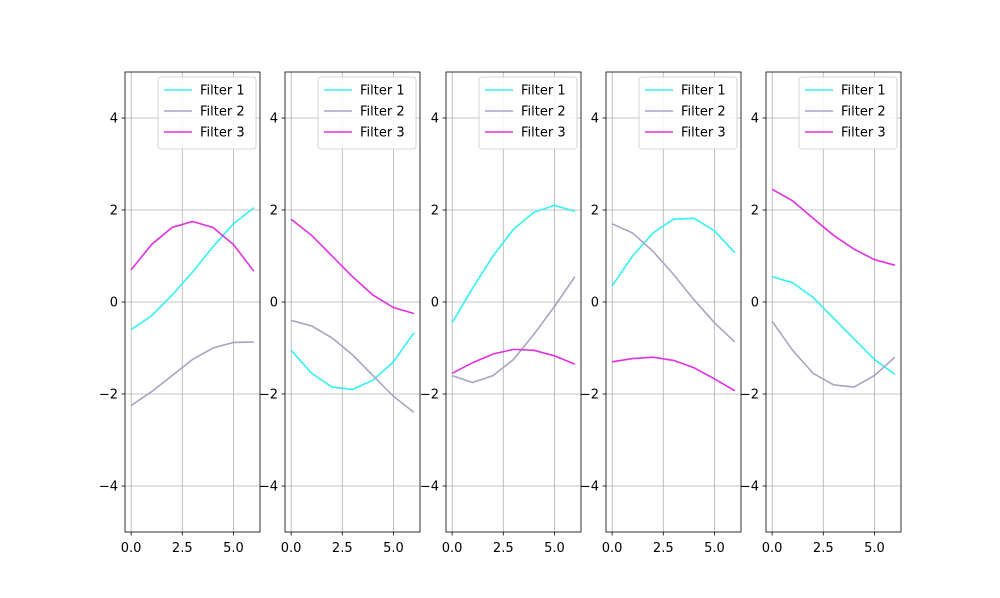  I want to click on subplot-3: −4 −2 0 2 4 0.0 2.5 5.0 Filter 1 Filter 2 Filter 3, so click(501, 313).